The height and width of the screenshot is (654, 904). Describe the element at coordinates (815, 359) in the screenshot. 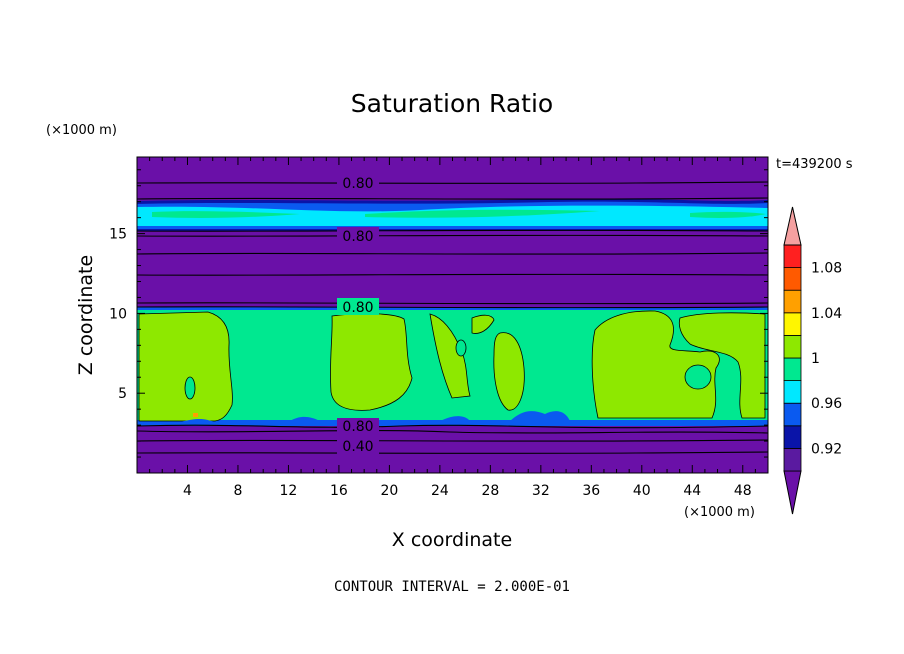

I see `colorbar-level-label: 1` at that location.